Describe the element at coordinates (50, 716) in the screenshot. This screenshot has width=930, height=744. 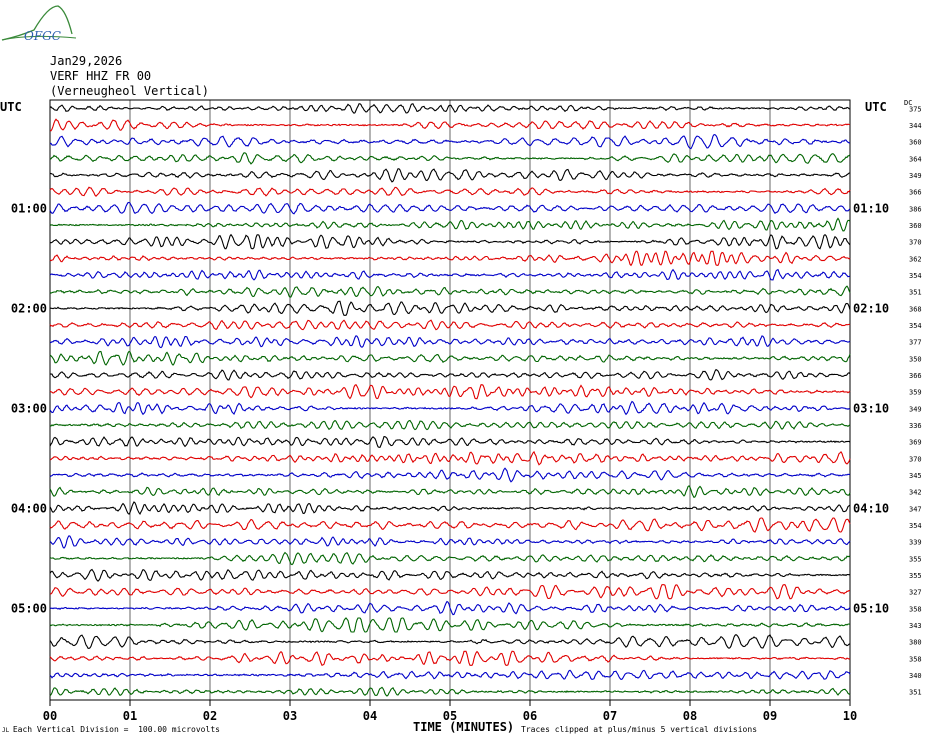
I see `x-tick-label: 00` at that location.